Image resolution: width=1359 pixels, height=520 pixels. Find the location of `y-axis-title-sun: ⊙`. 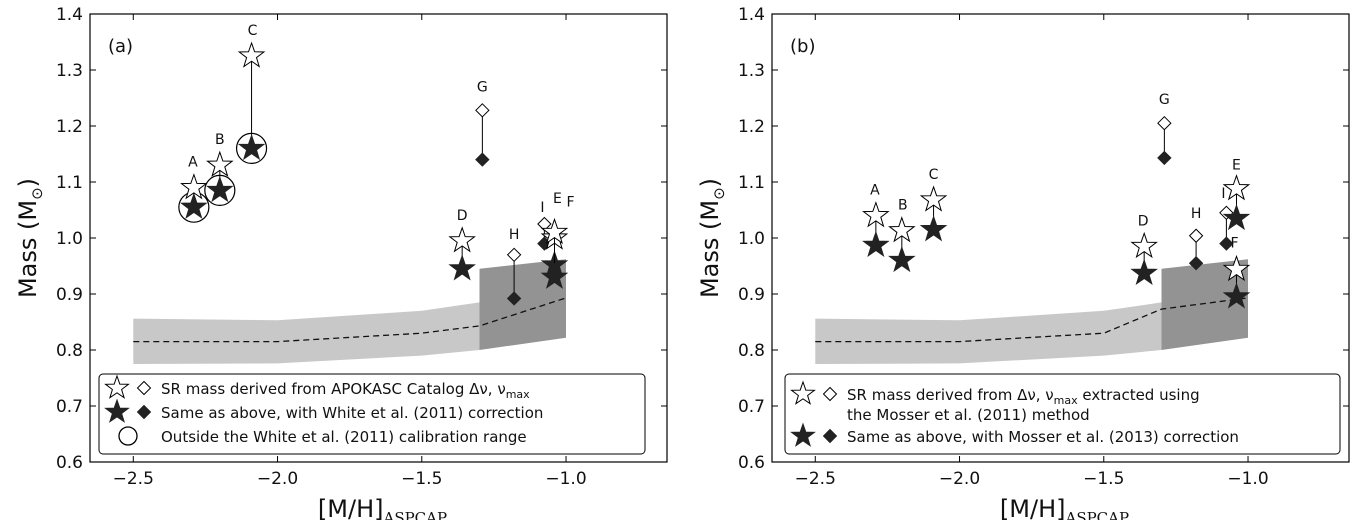

y-axis-title-sun: ⊙ is located at coordinates (37, 193).